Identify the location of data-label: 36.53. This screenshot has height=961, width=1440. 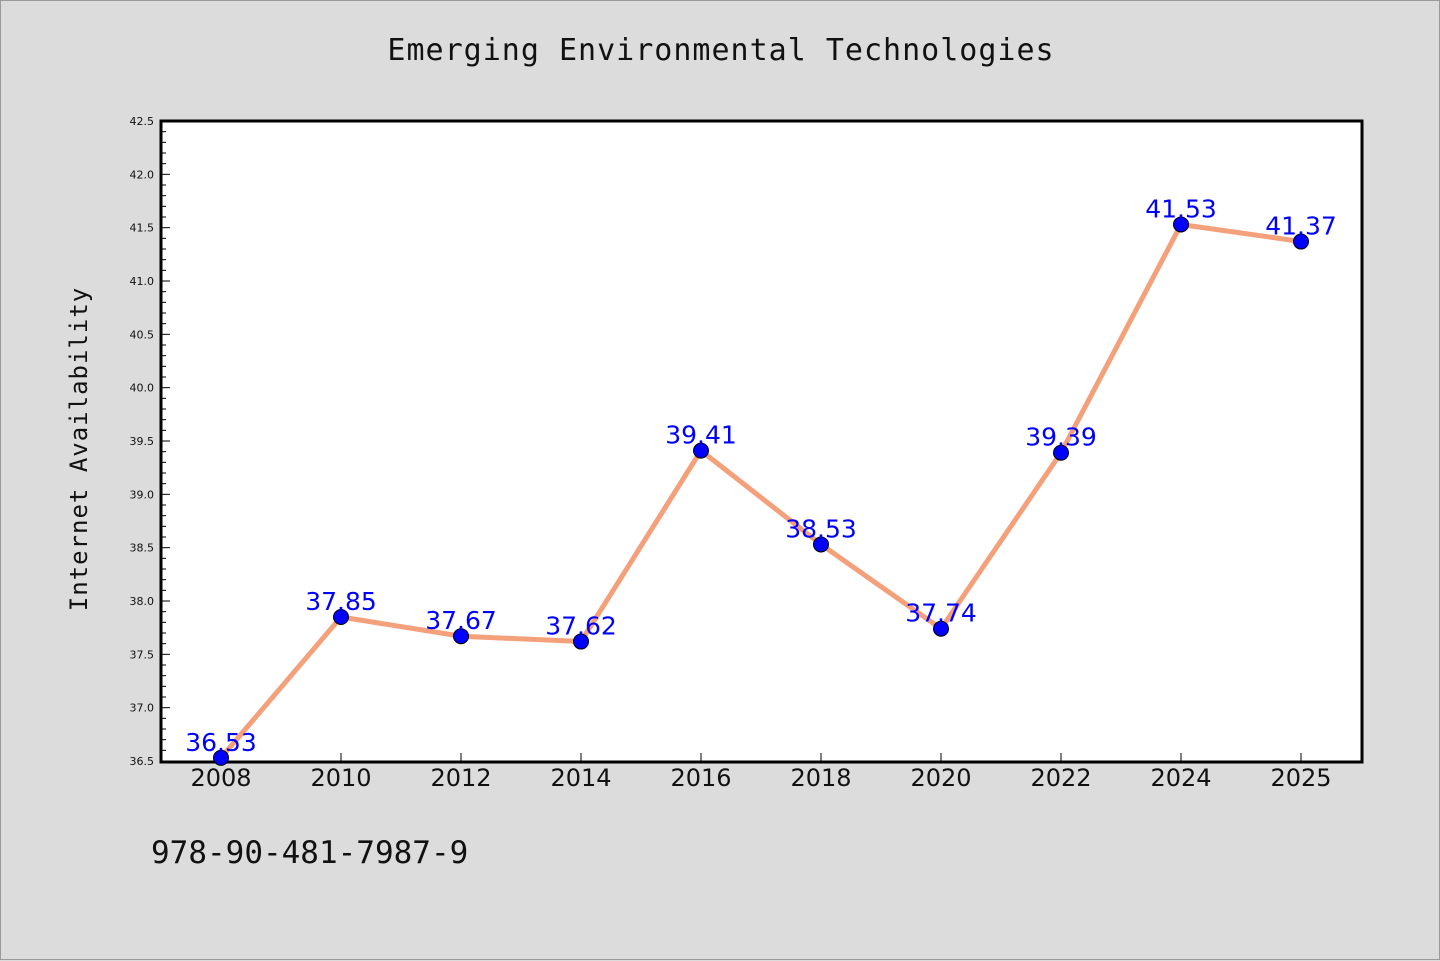
(221, 742).